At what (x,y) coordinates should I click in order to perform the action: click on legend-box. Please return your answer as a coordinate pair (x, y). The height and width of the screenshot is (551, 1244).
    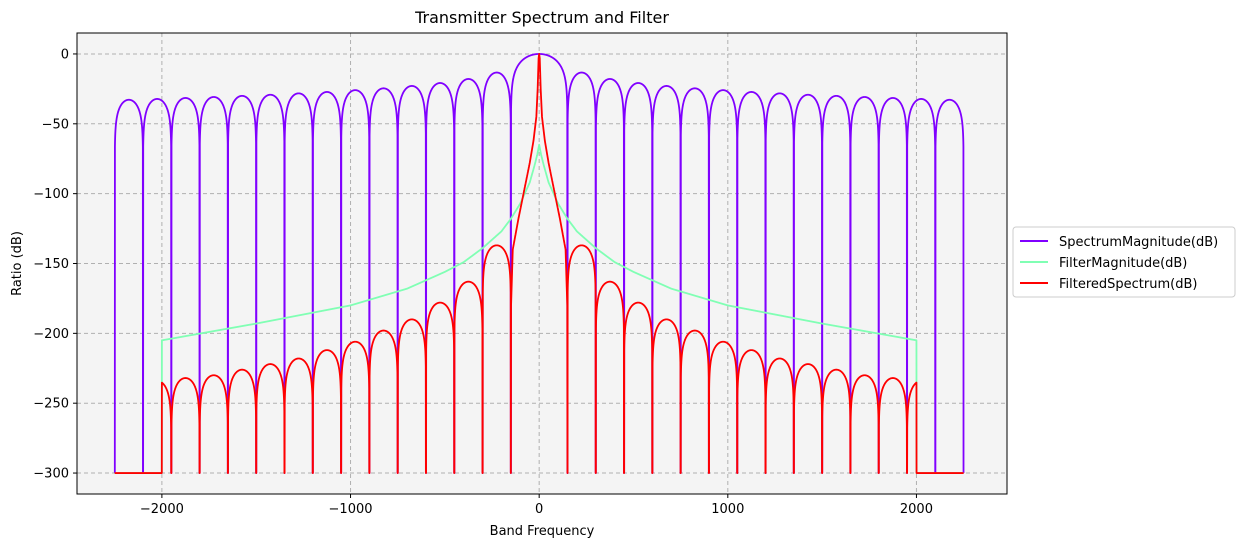
    Looking at the image, I should click on (1124, 262).